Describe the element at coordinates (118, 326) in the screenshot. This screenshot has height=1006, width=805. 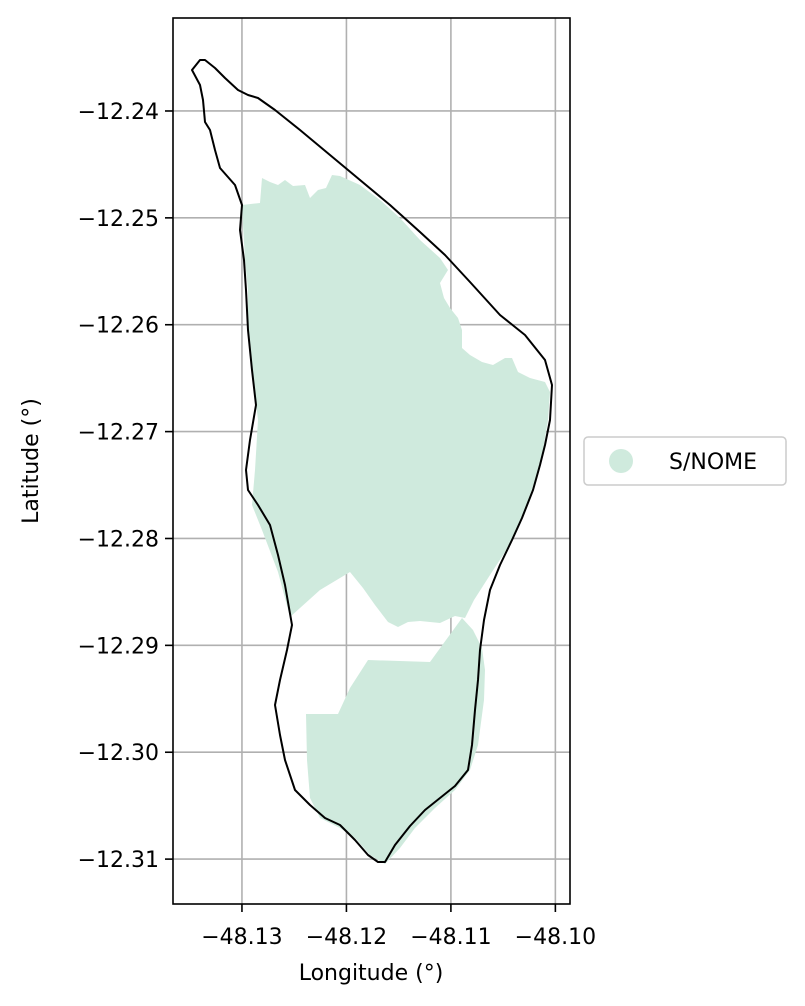
I see `y-tick-label: −12.26` at that location.